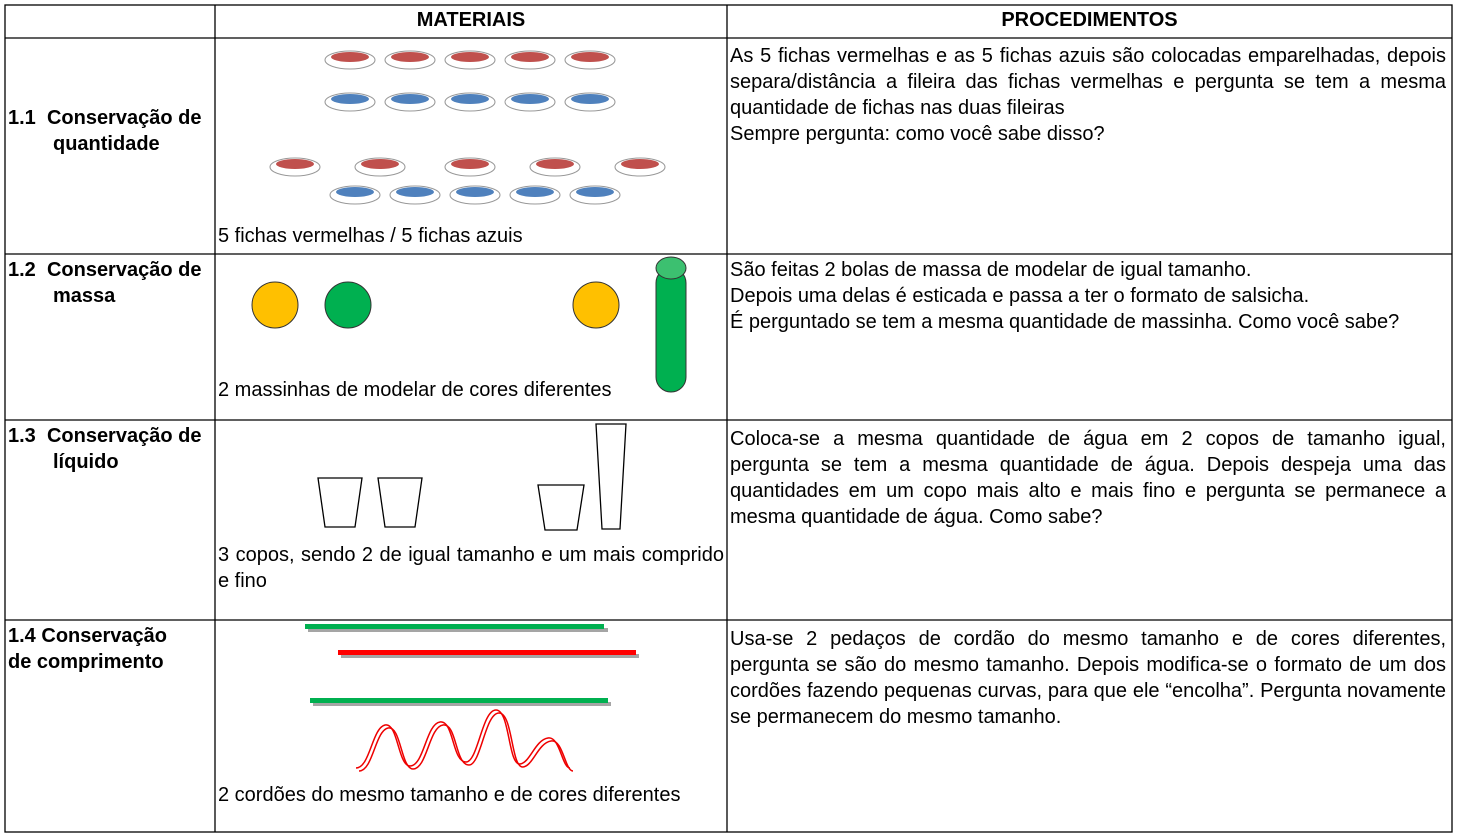  Describe the element at coordinates (22, 436) in the screenshot. I see `row-number: 1.3` at that location.